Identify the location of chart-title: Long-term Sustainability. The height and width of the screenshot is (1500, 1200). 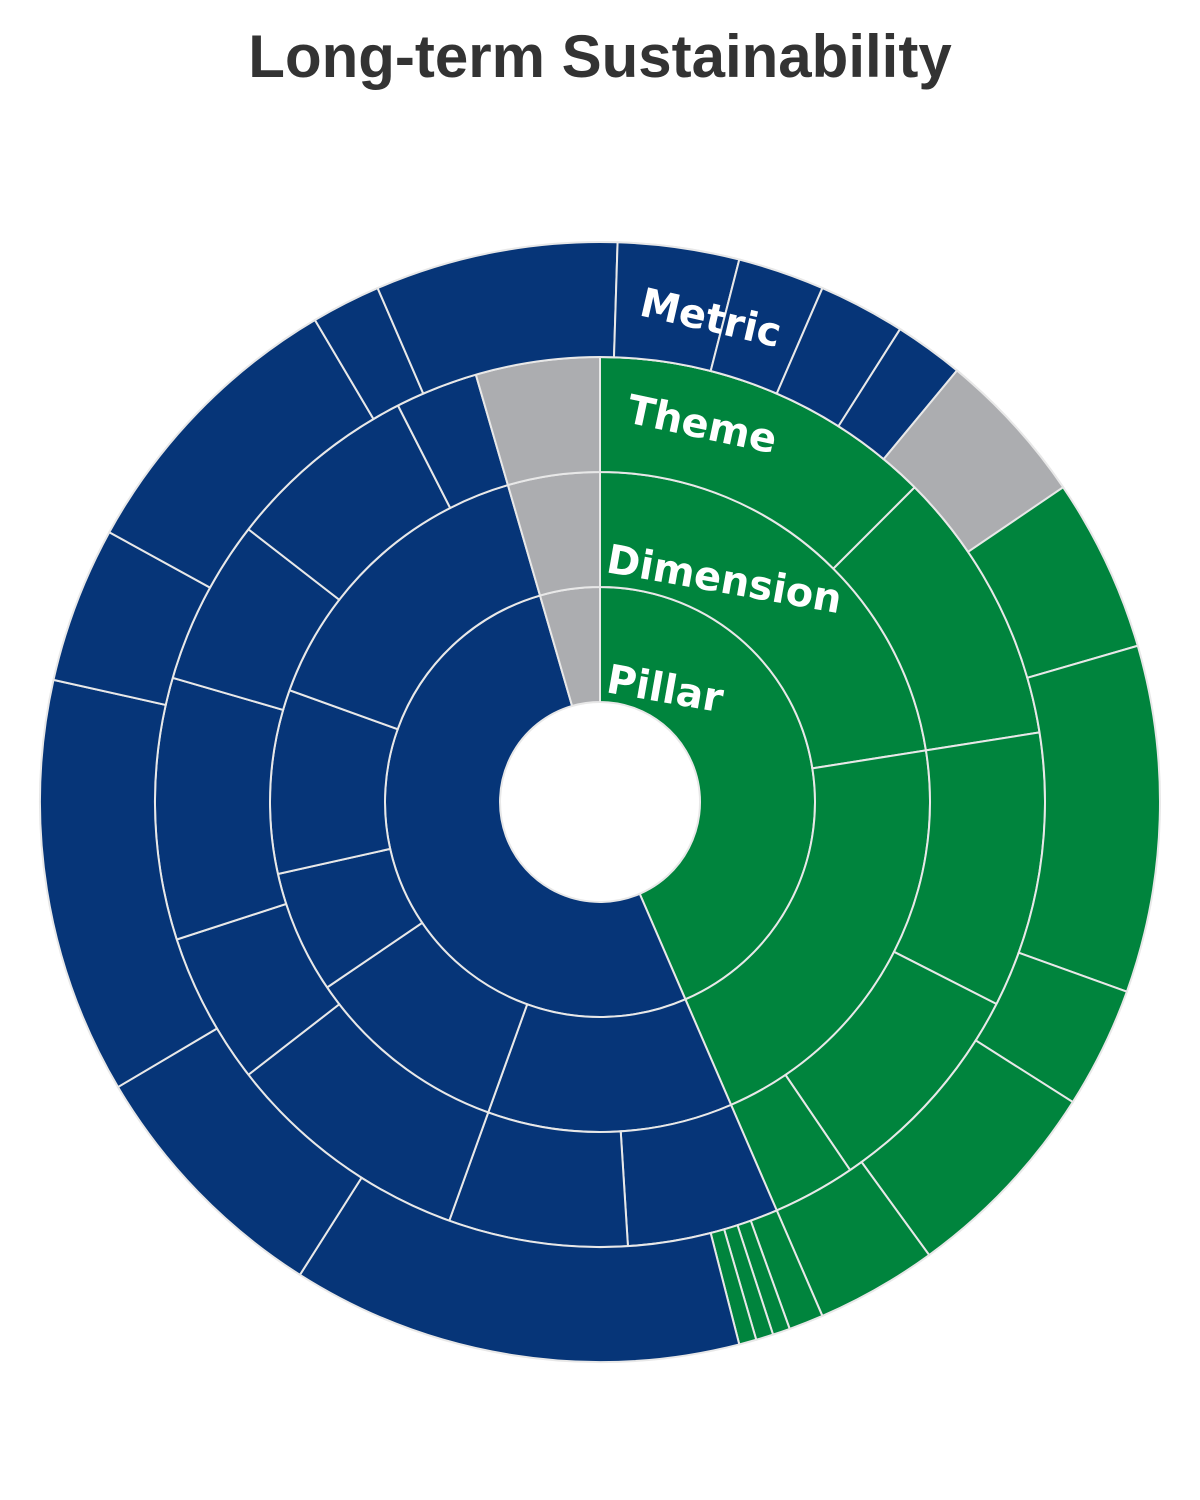
(600, 56).